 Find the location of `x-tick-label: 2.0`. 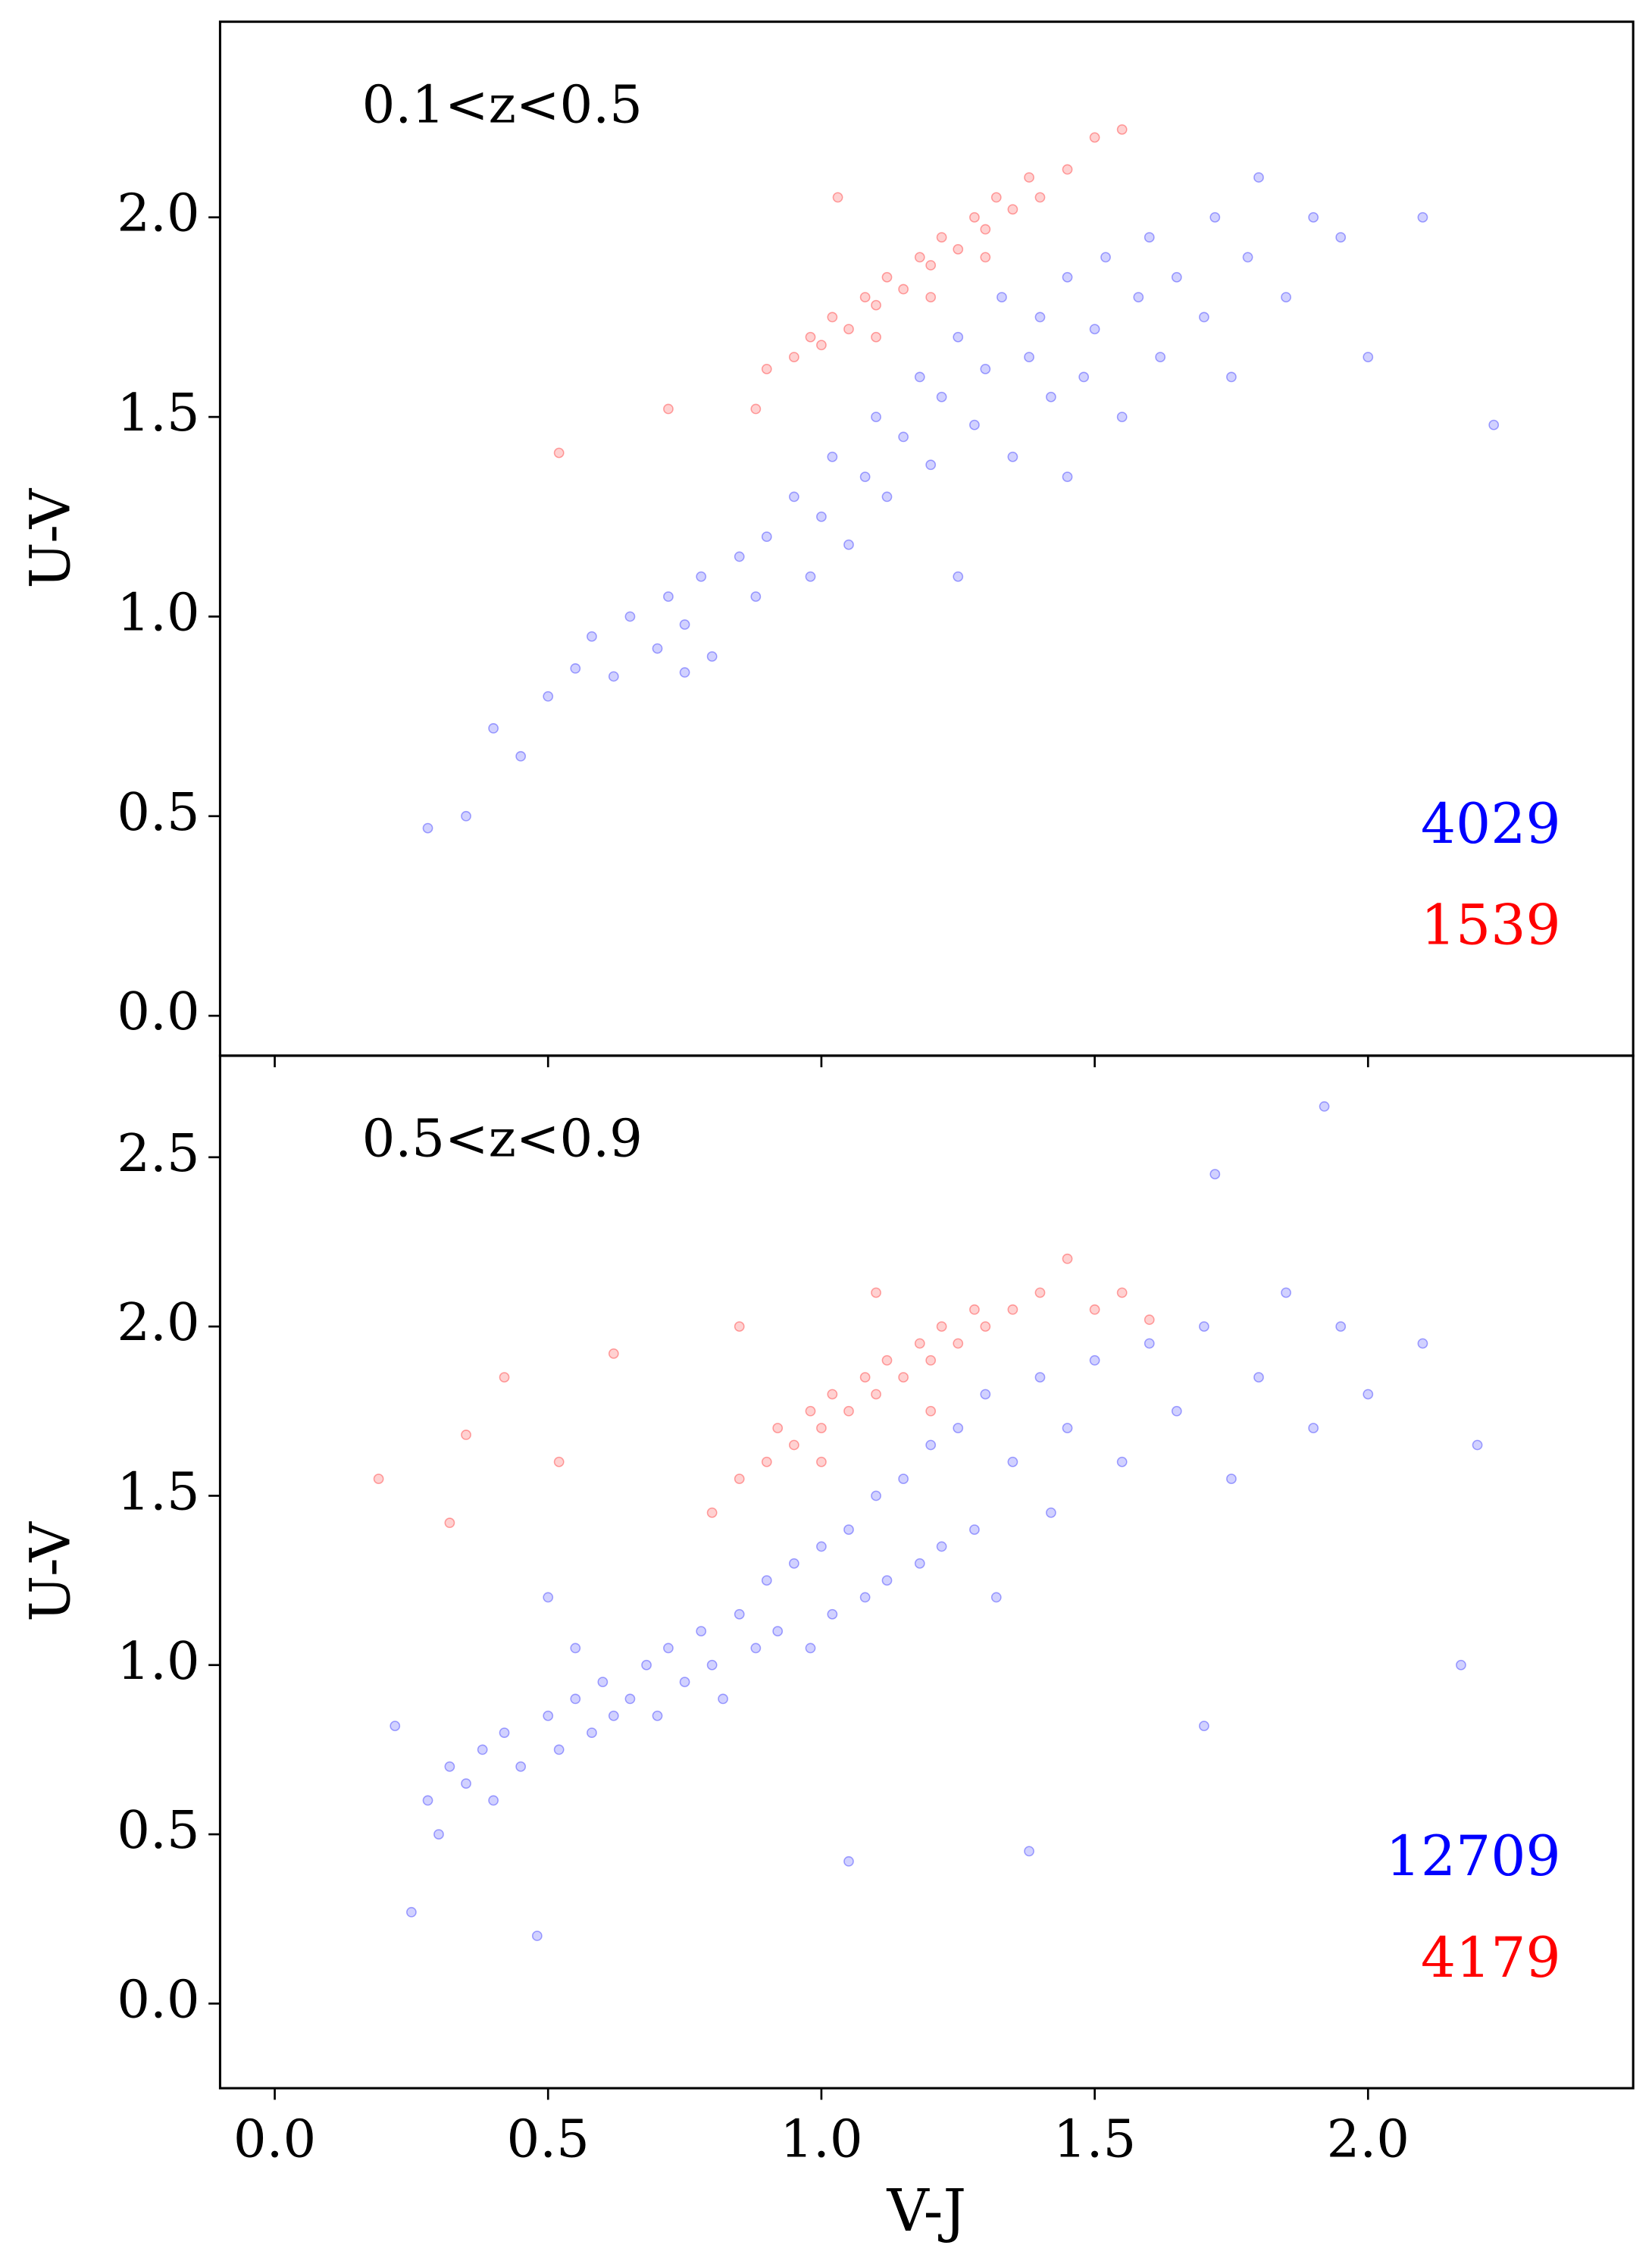

x-tick-label: 2.0 is located at coordinates (1368, 2140).